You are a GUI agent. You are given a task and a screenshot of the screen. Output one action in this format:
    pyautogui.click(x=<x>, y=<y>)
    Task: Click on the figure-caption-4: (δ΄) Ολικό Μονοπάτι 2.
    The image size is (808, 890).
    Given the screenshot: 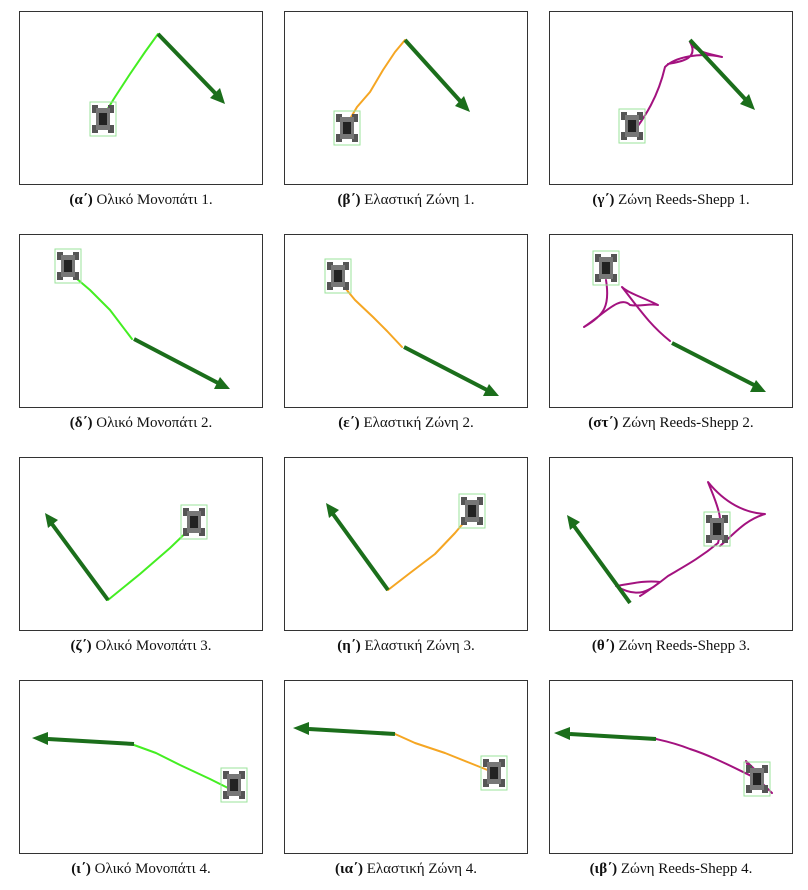 What is the action you would take?
    pyautogui.click(x=141, y=423)
    